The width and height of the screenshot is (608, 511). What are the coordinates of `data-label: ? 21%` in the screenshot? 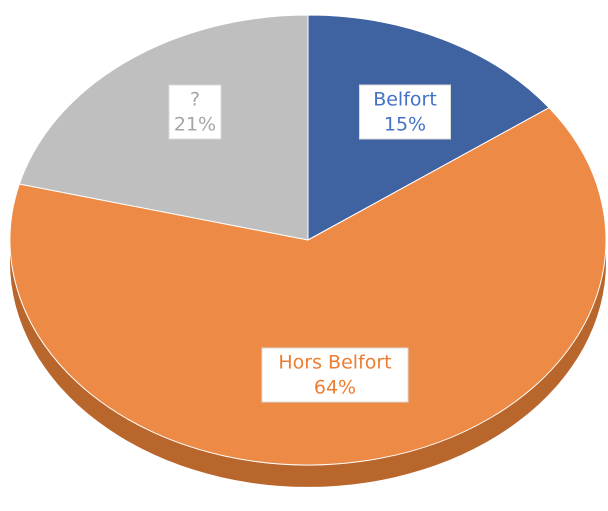 It's located at (195, 112).